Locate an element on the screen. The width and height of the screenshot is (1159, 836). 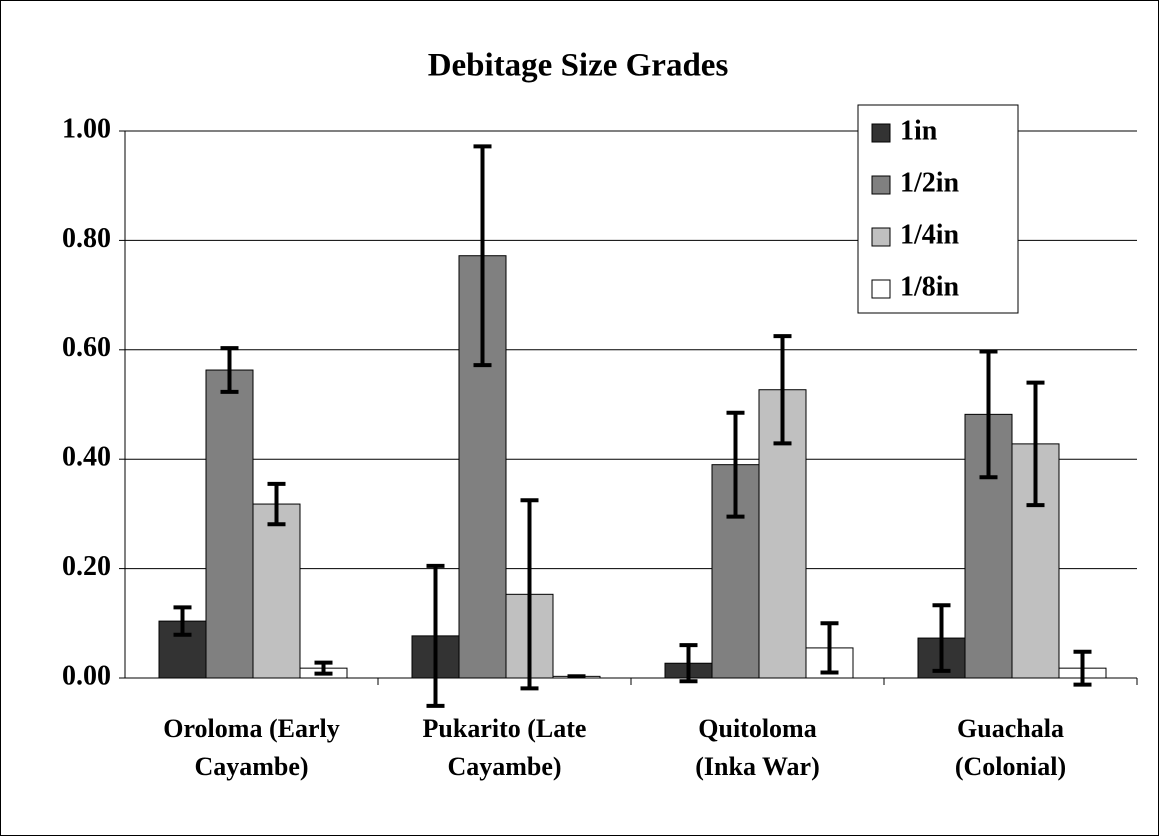
x-tick-label: Guachala (Colonial) is located at coordinates (1010, 747).